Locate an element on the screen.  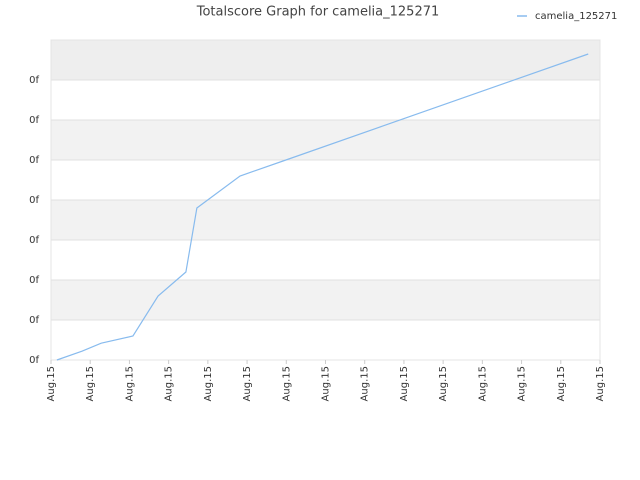
legend-label: camelia_125271 is located at coordinates (576, 16).